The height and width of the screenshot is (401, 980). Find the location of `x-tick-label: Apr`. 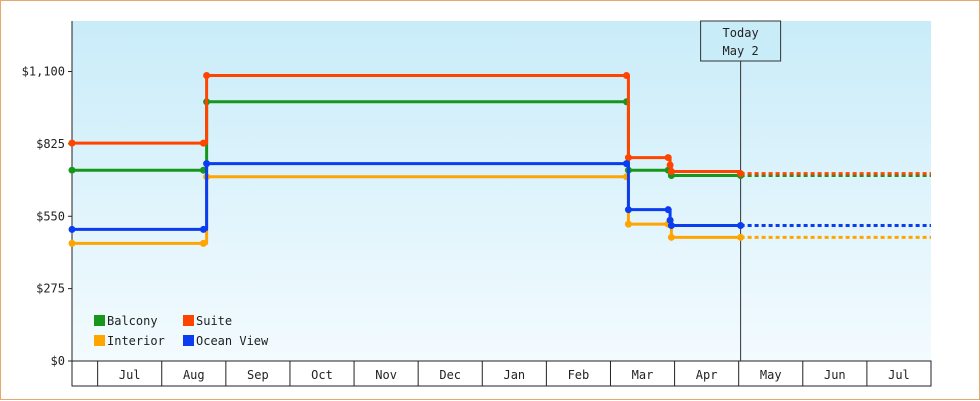

x-tick-label: Apr is located at coordinates (707, 375).